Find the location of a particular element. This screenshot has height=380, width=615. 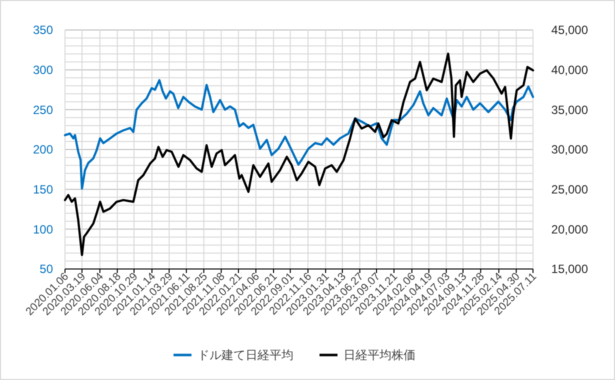

y2-tick-label: 25,000 is located at coordinates (569, 189).